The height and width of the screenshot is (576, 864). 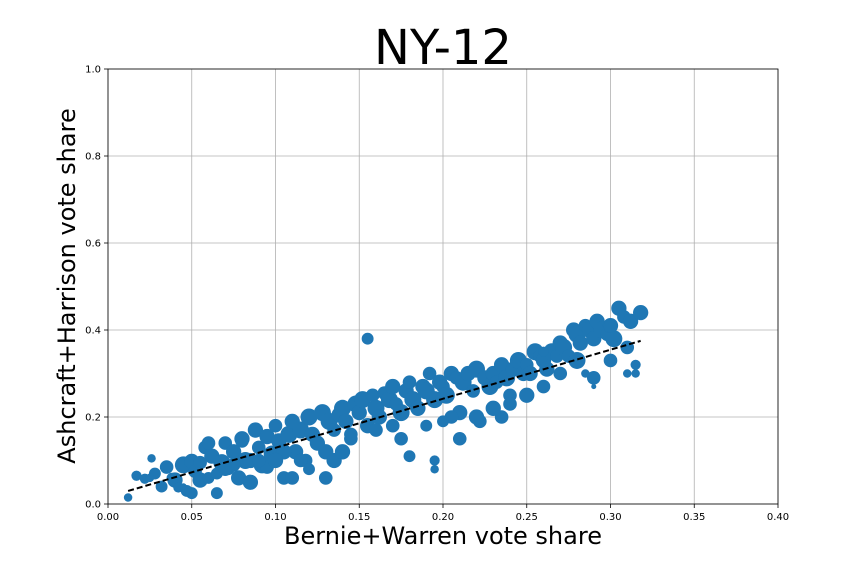 I want to click on x-tick-label: 0.35, so click(x=694, y=517).